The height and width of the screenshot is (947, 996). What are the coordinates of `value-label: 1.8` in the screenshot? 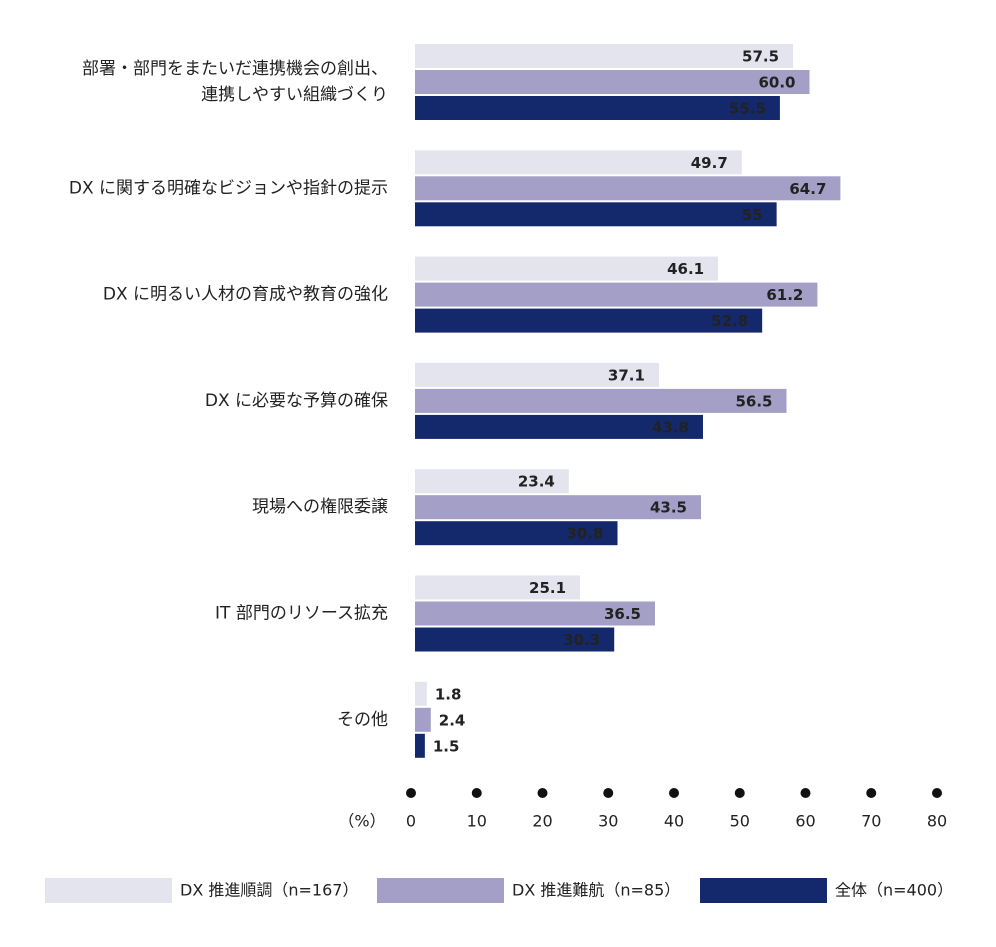 It's located at (448, 694).